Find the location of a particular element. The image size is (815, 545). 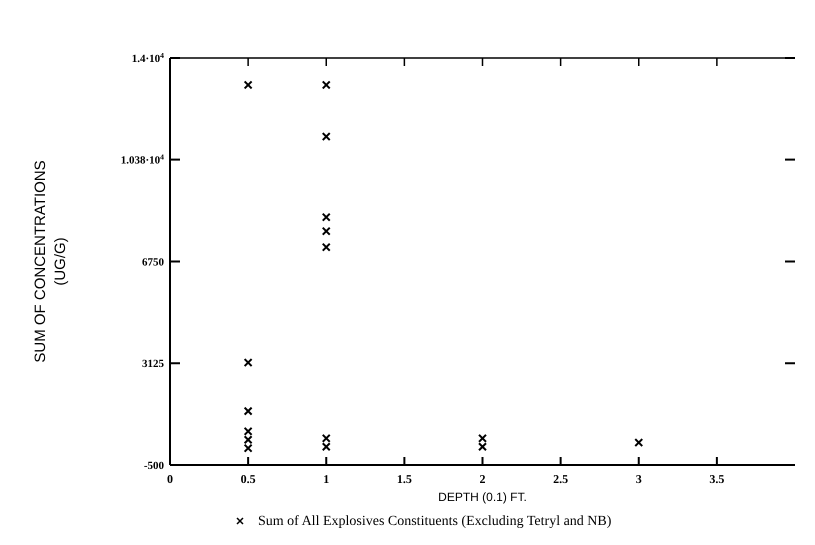

x-tick-label: 1.5 is located at coordinates (404, 479).